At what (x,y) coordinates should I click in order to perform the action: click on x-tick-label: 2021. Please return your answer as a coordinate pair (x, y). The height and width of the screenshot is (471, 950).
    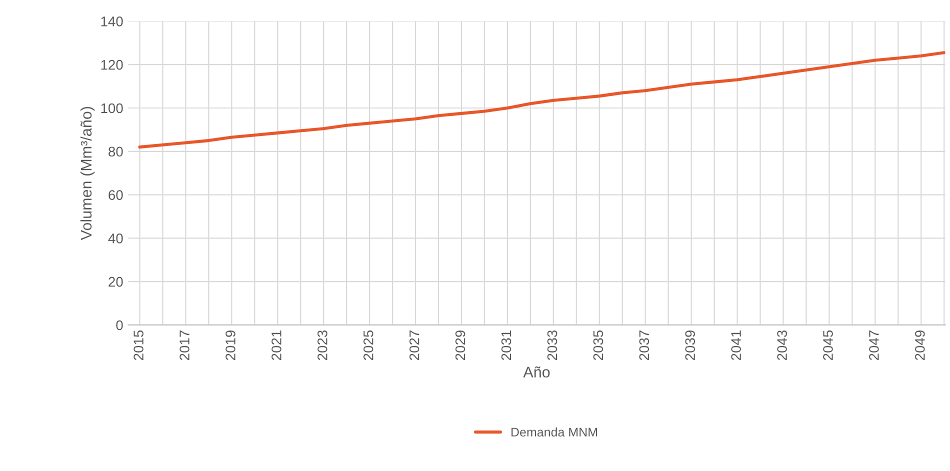
    Looking at the image, I should click on (277, 345).